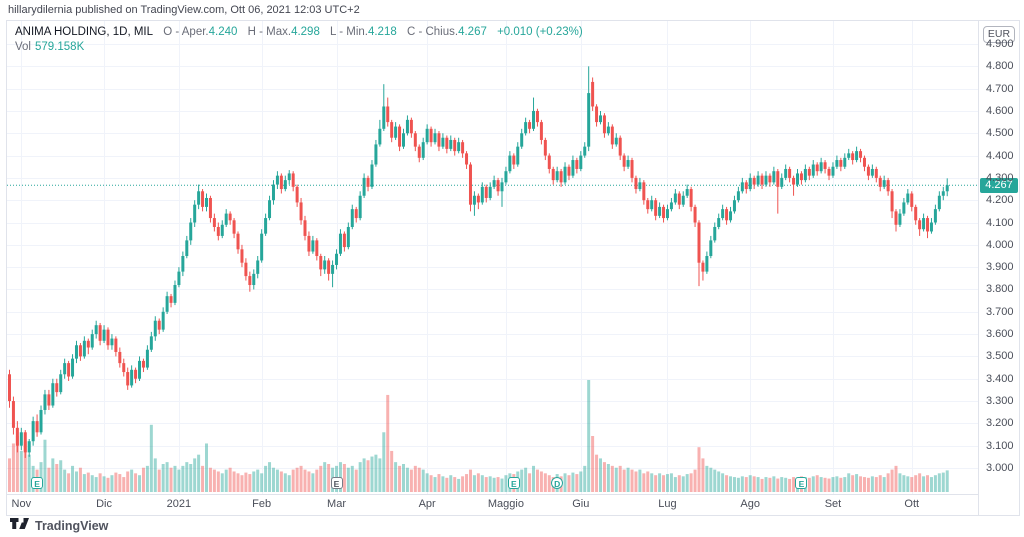 This screenshot has height=537, width=1024. I want to click on price-tick-label: 4.600, so click(1000, 110).